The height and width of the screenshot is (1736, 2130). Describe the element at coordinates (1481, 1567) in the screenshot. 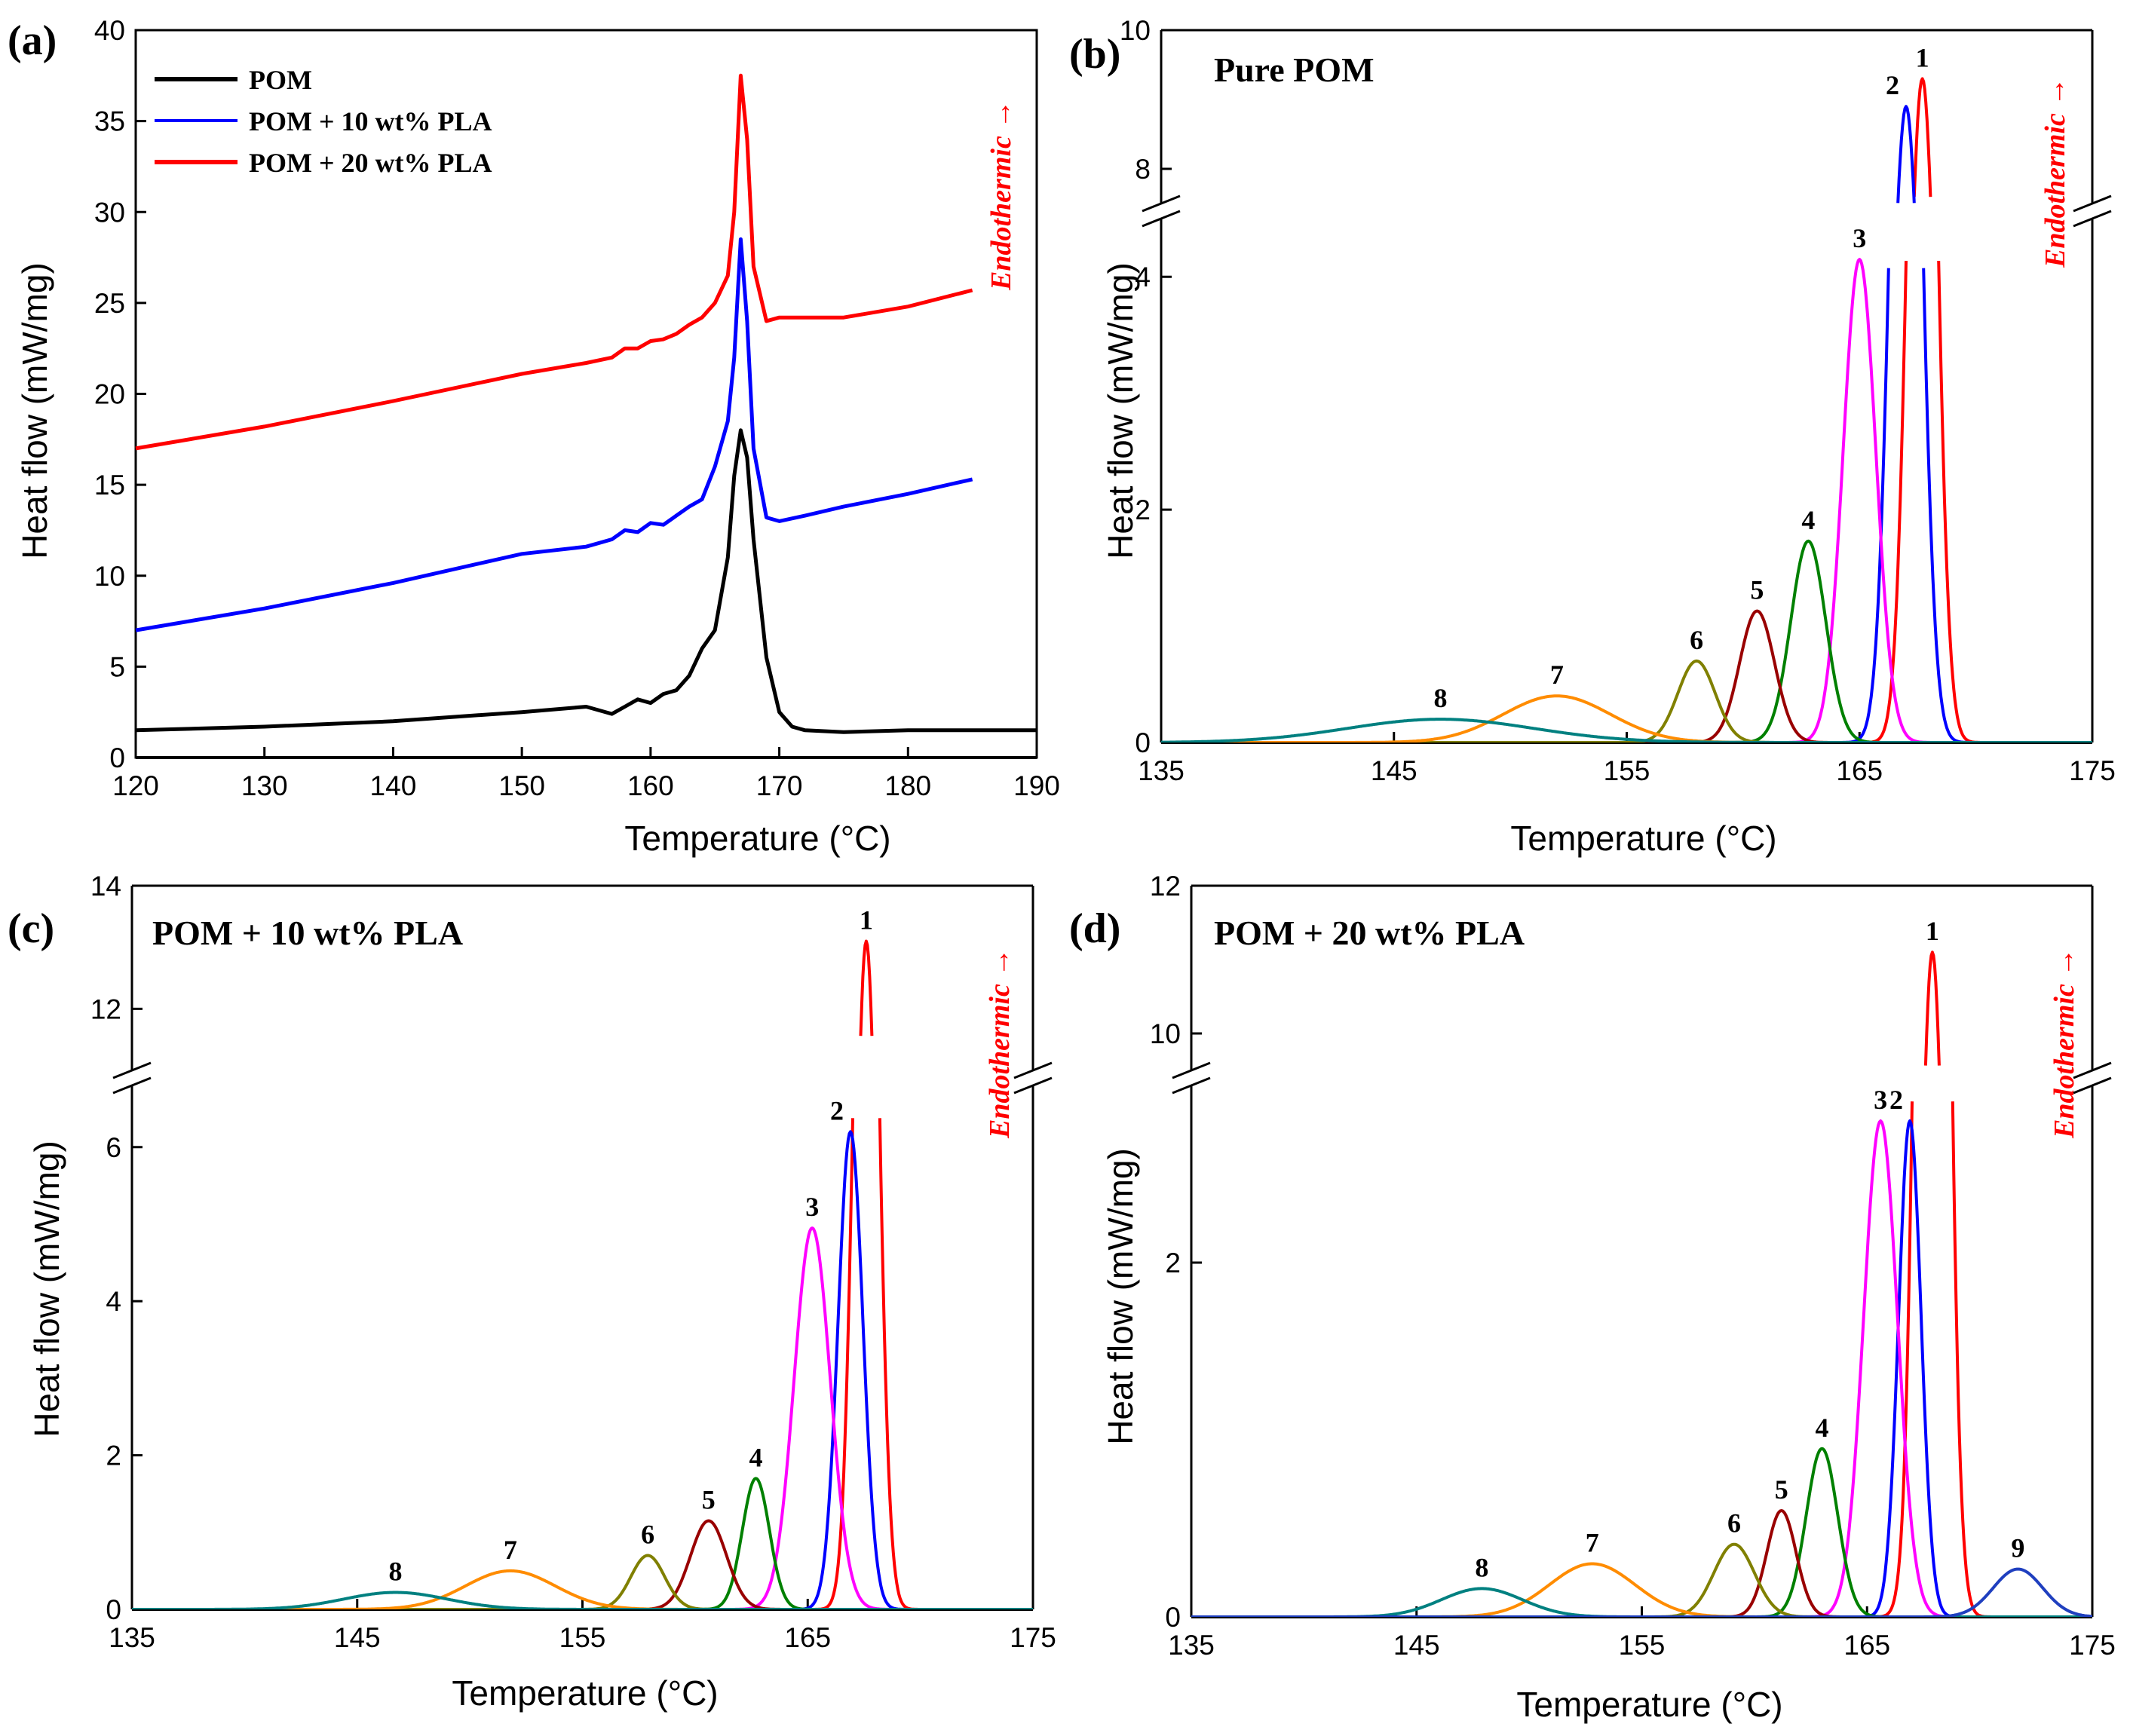

I see `peak-label-8: 8` at that location.